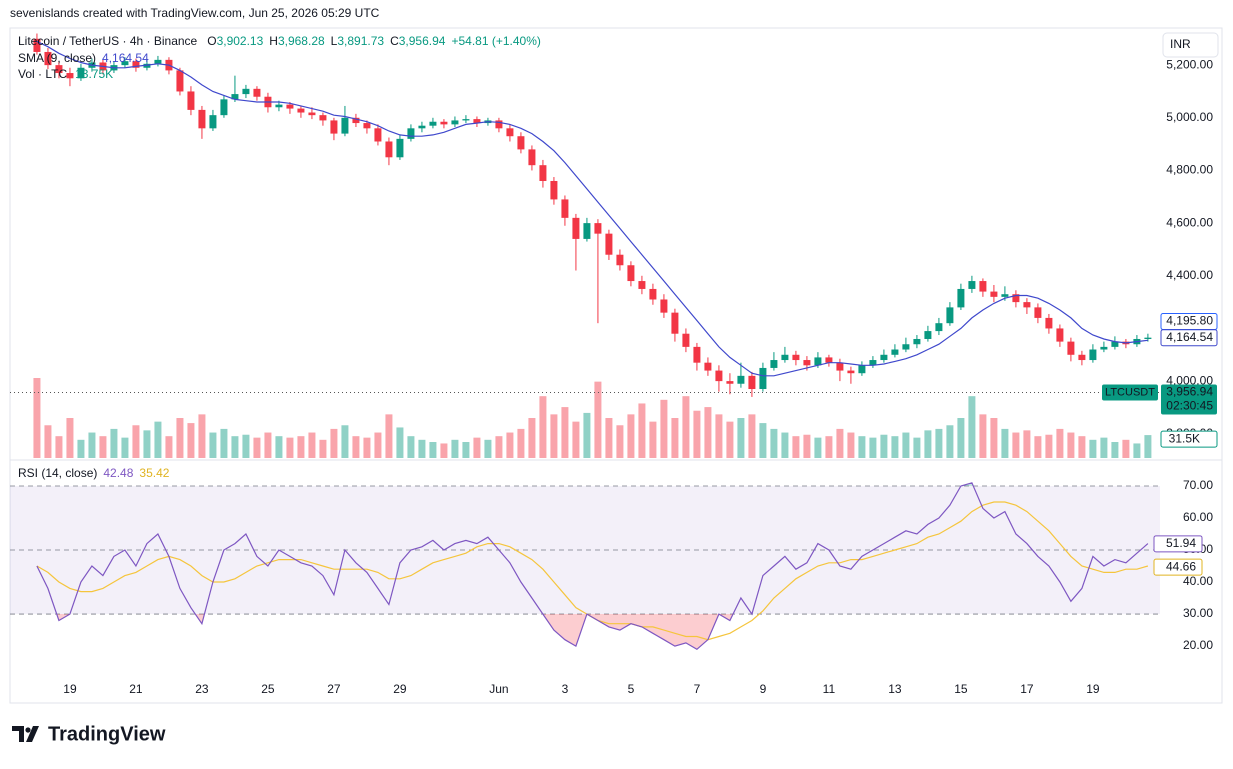 The width and height of the screenshot is (1233, 769). I want to click on ohlc-letter: C, so click(394, 41).